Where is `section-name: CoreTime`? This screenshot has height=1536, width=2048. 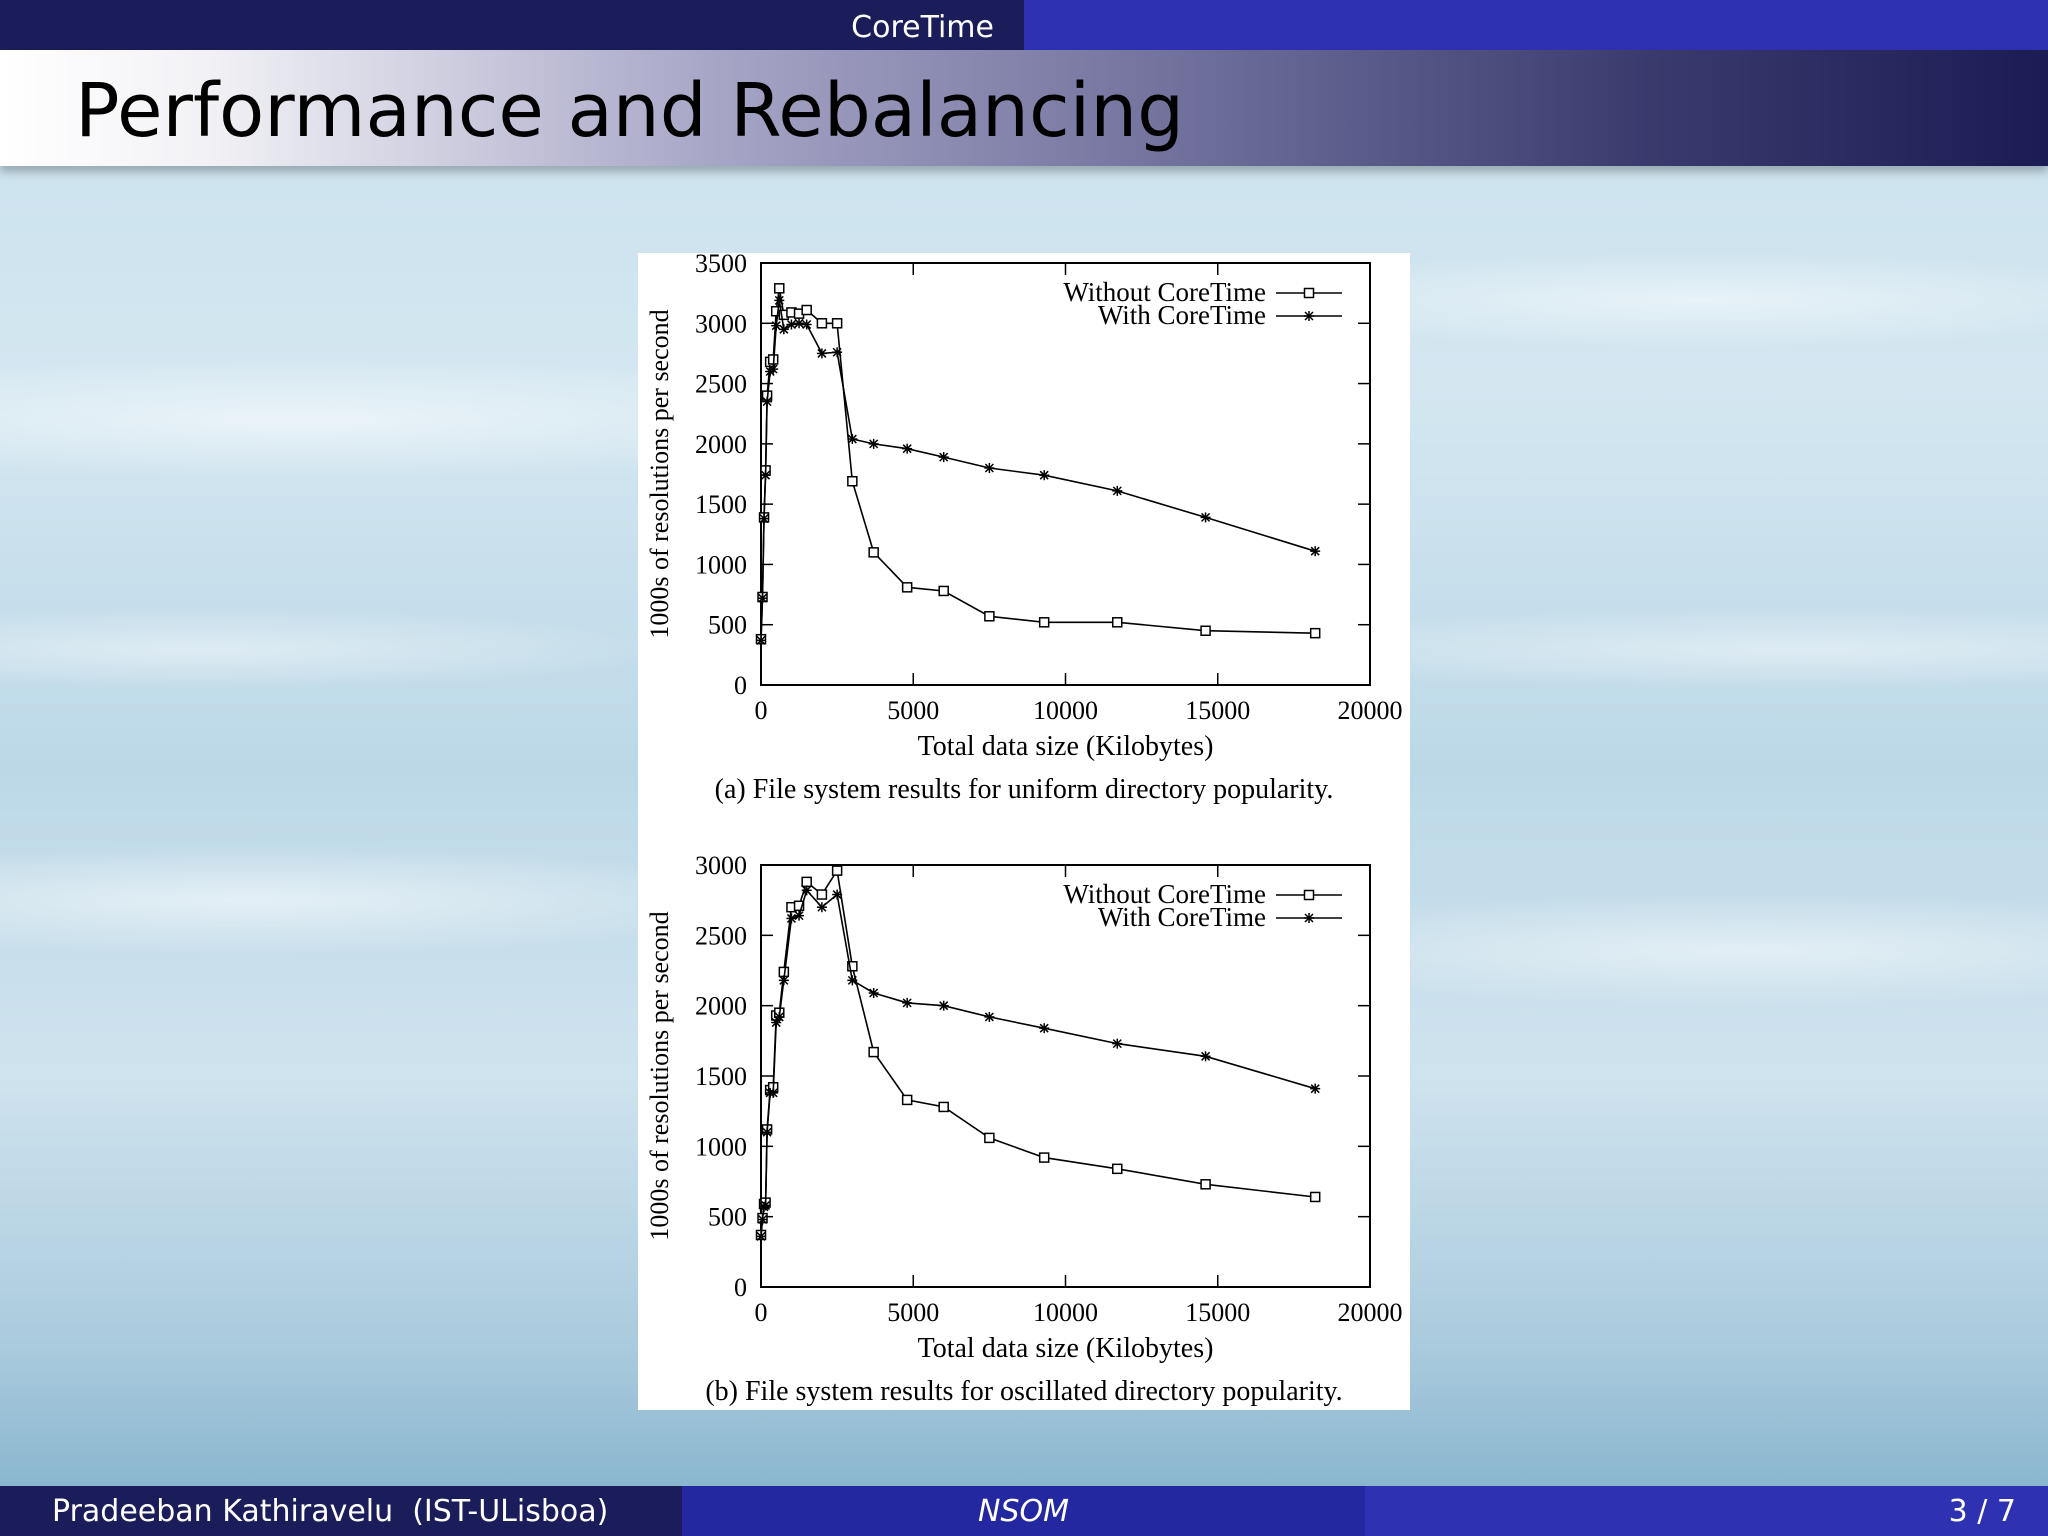 section-name: CoreTime is located at coordinates (922, 27).